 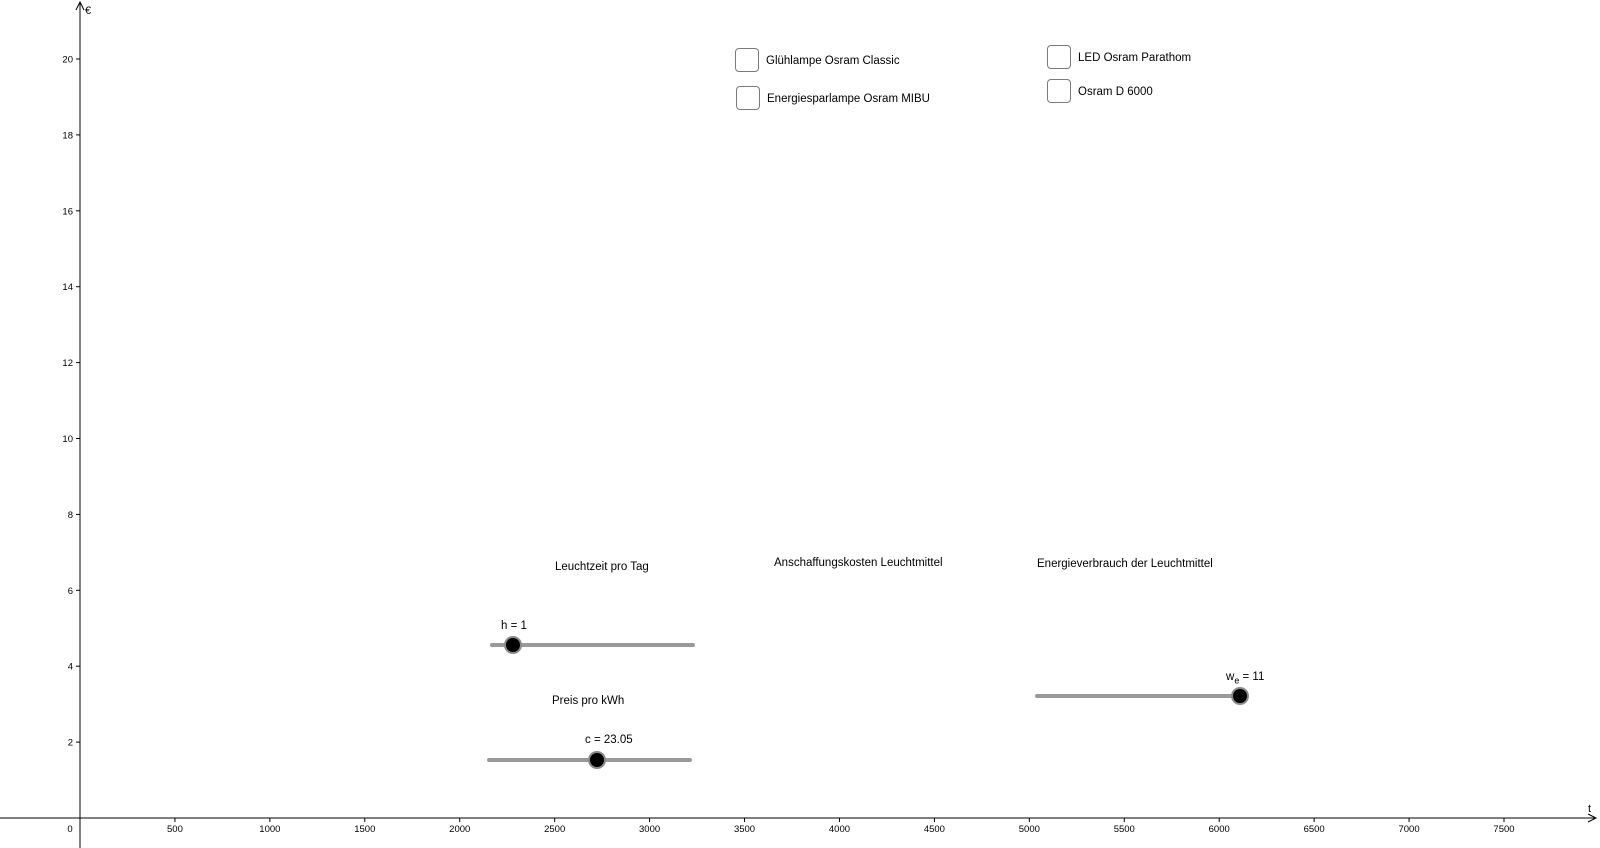 What do you see at coordinates (1135, 58) in the screenshot?
I see `checkbox-label-led: LED Osram Parathom` at bounding box center [1135, 58].